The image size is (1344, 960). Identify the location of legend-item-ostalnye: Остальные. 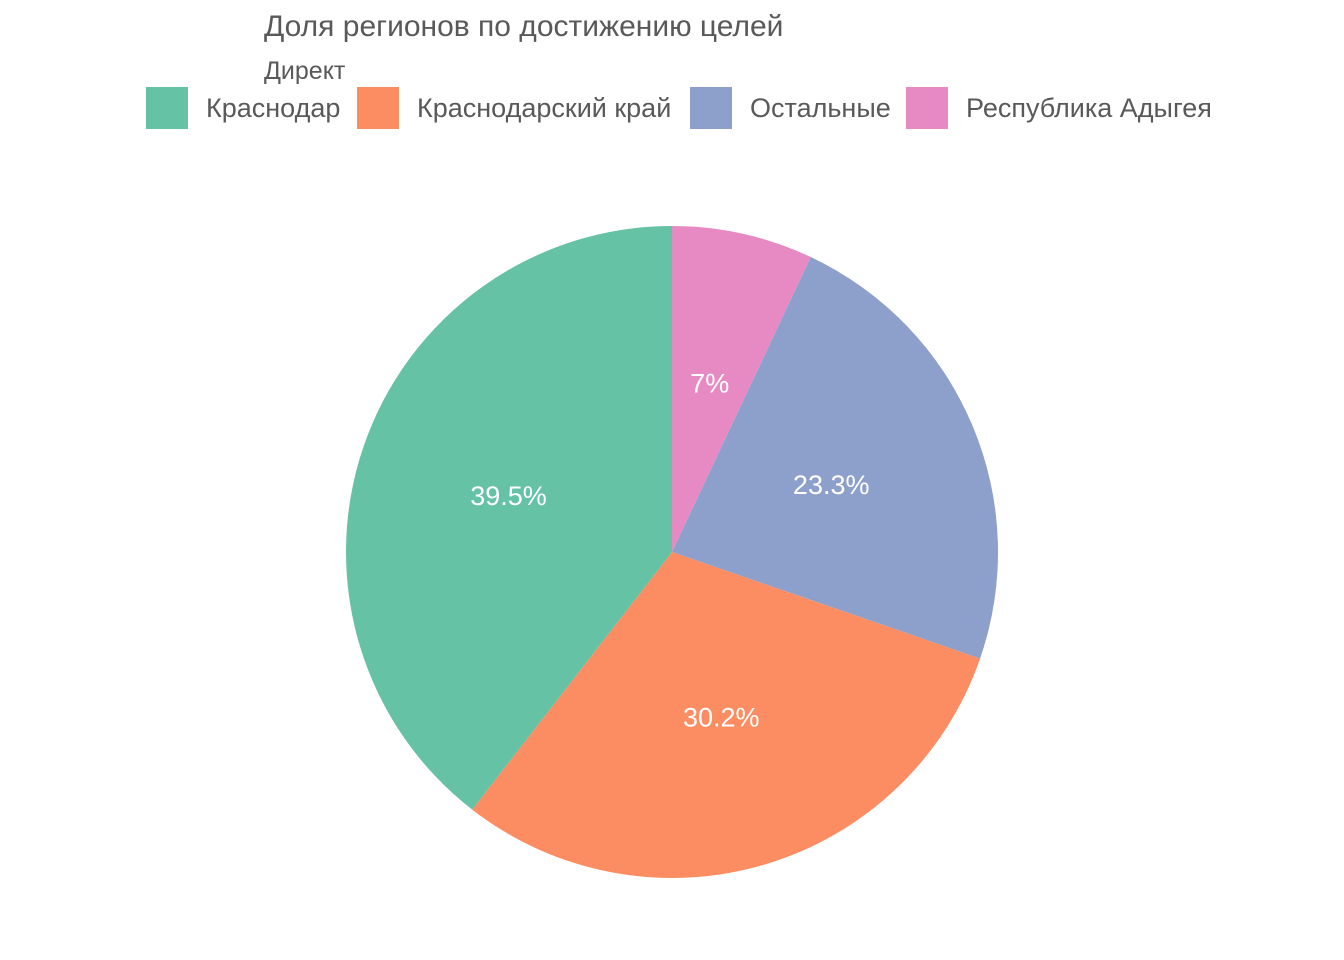
(790, 108).